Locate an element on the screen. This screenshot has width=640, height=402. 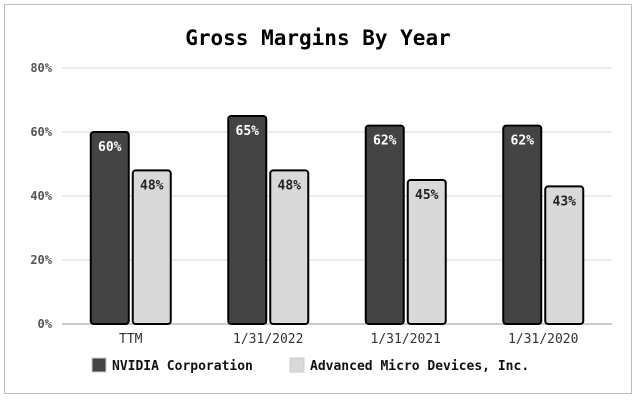
data-label: 65% is located at coordinates (248, 131).